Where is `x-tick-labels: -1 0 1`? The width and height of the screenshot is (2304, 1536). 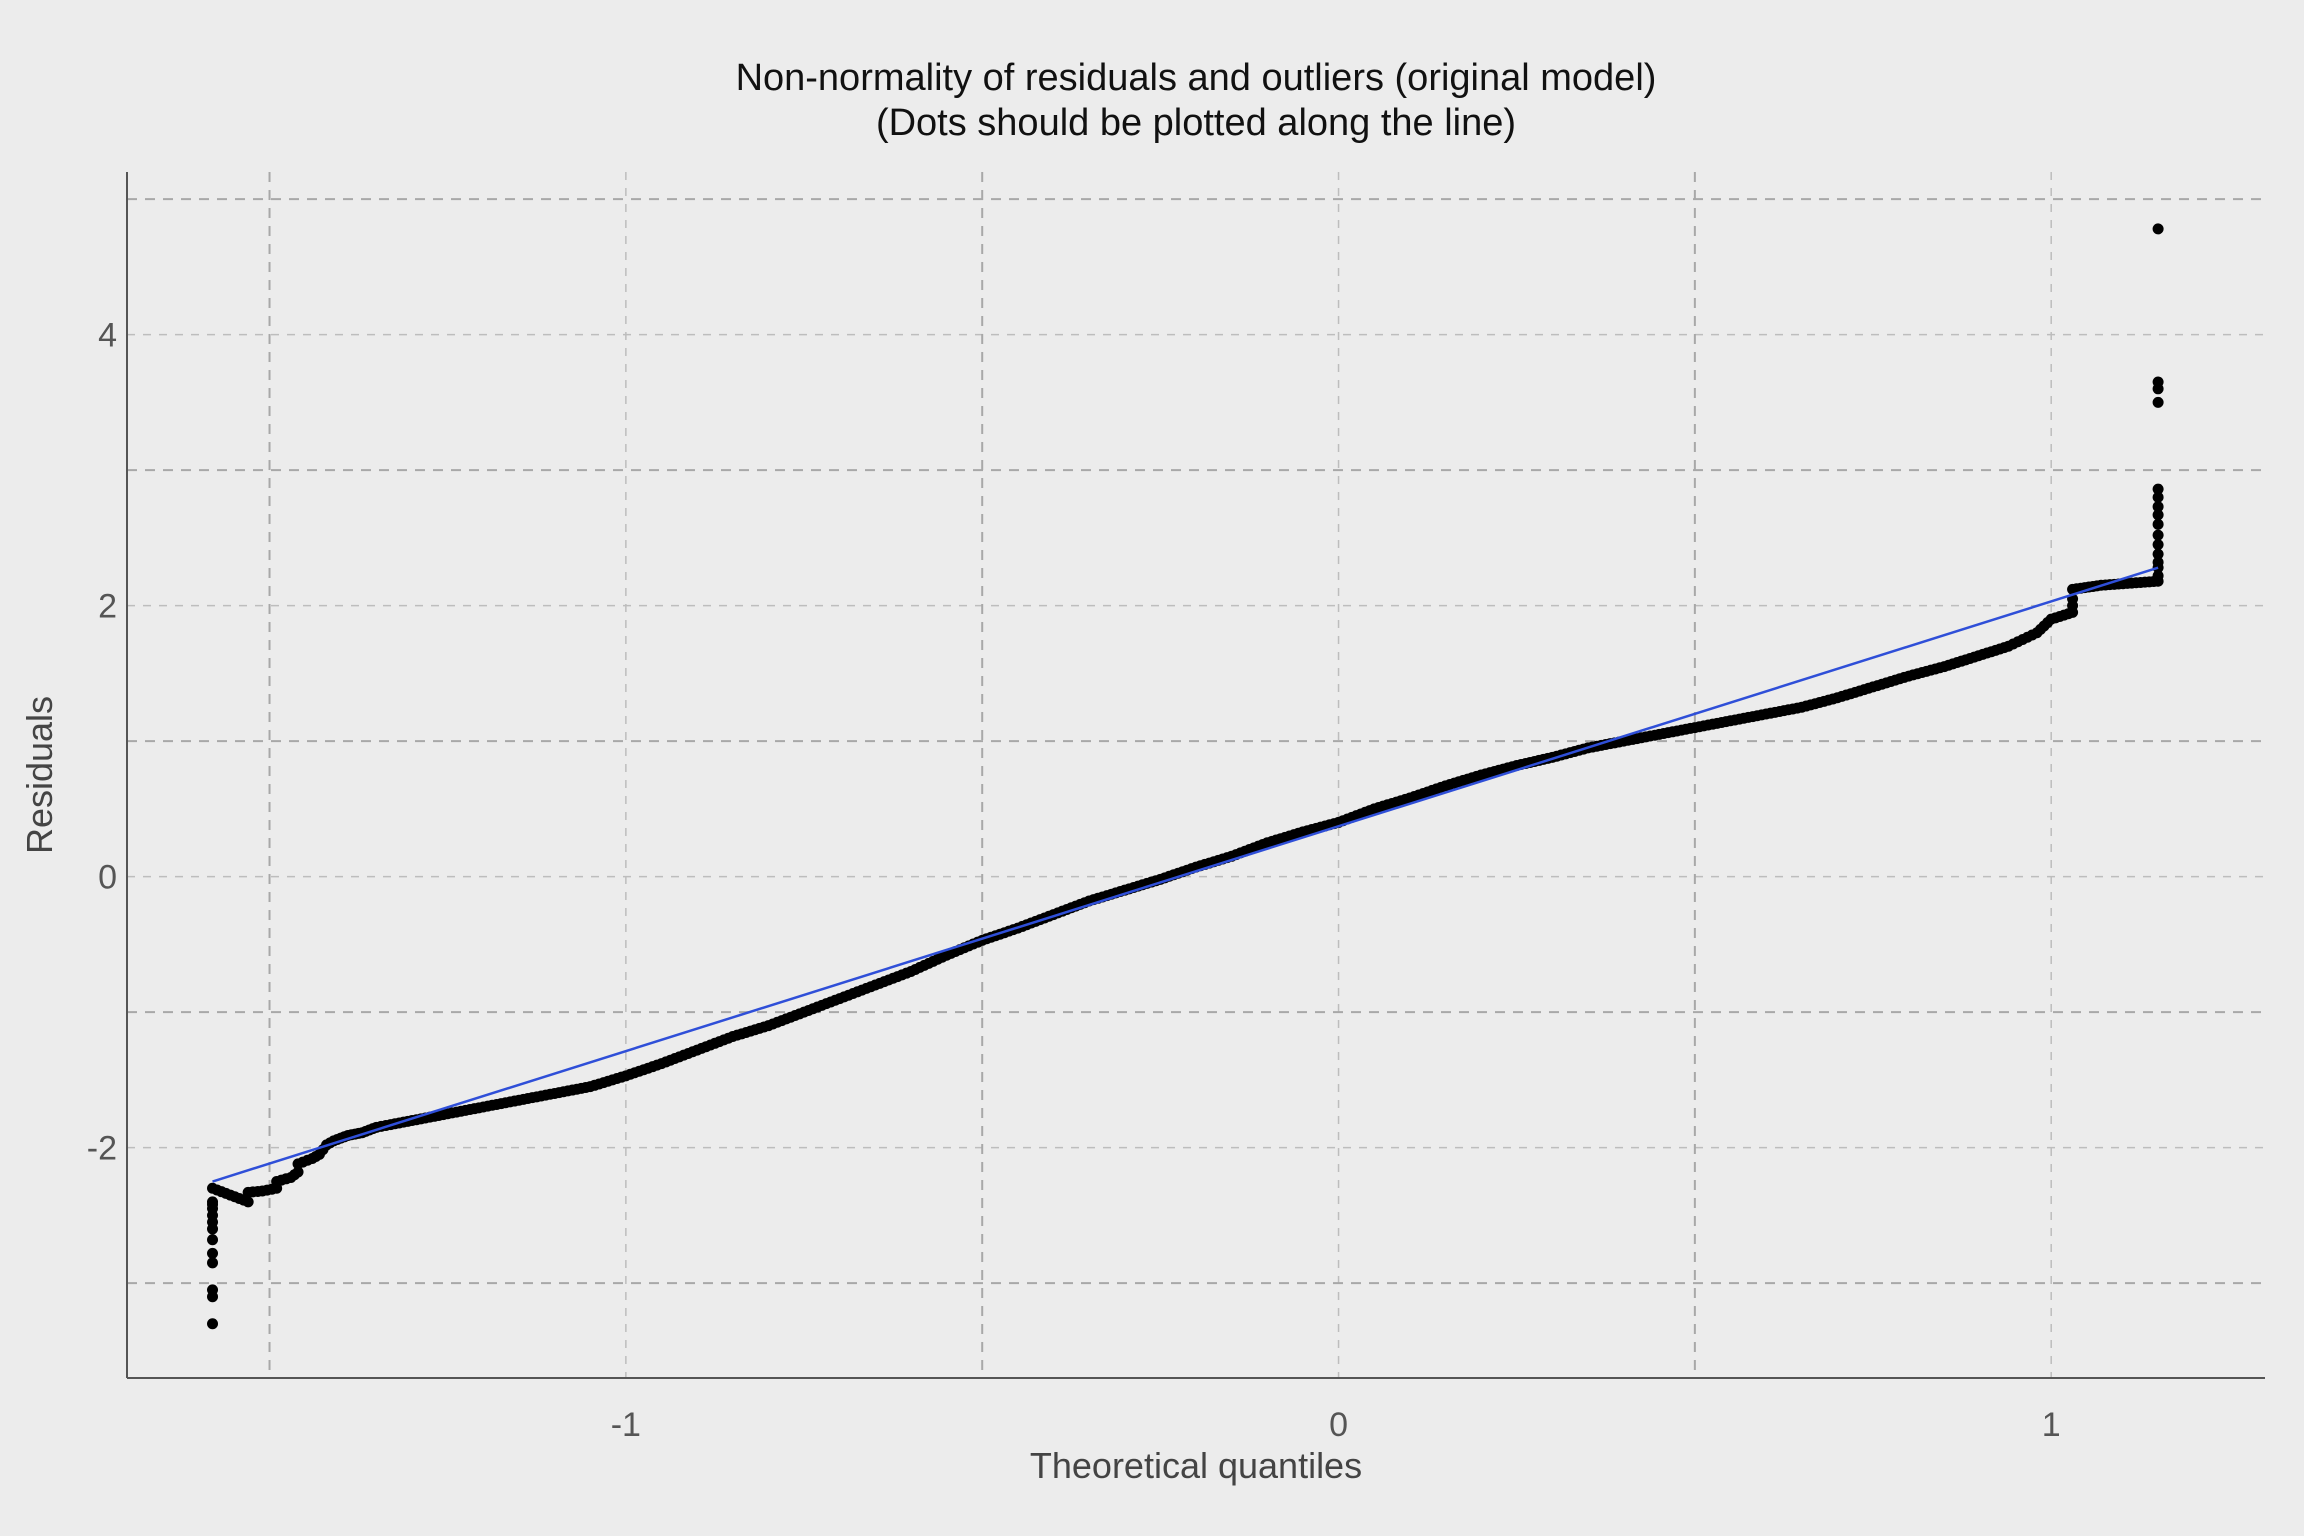 x-tick-labels: -1 0 1 is located at coordinates (1336, 1425).